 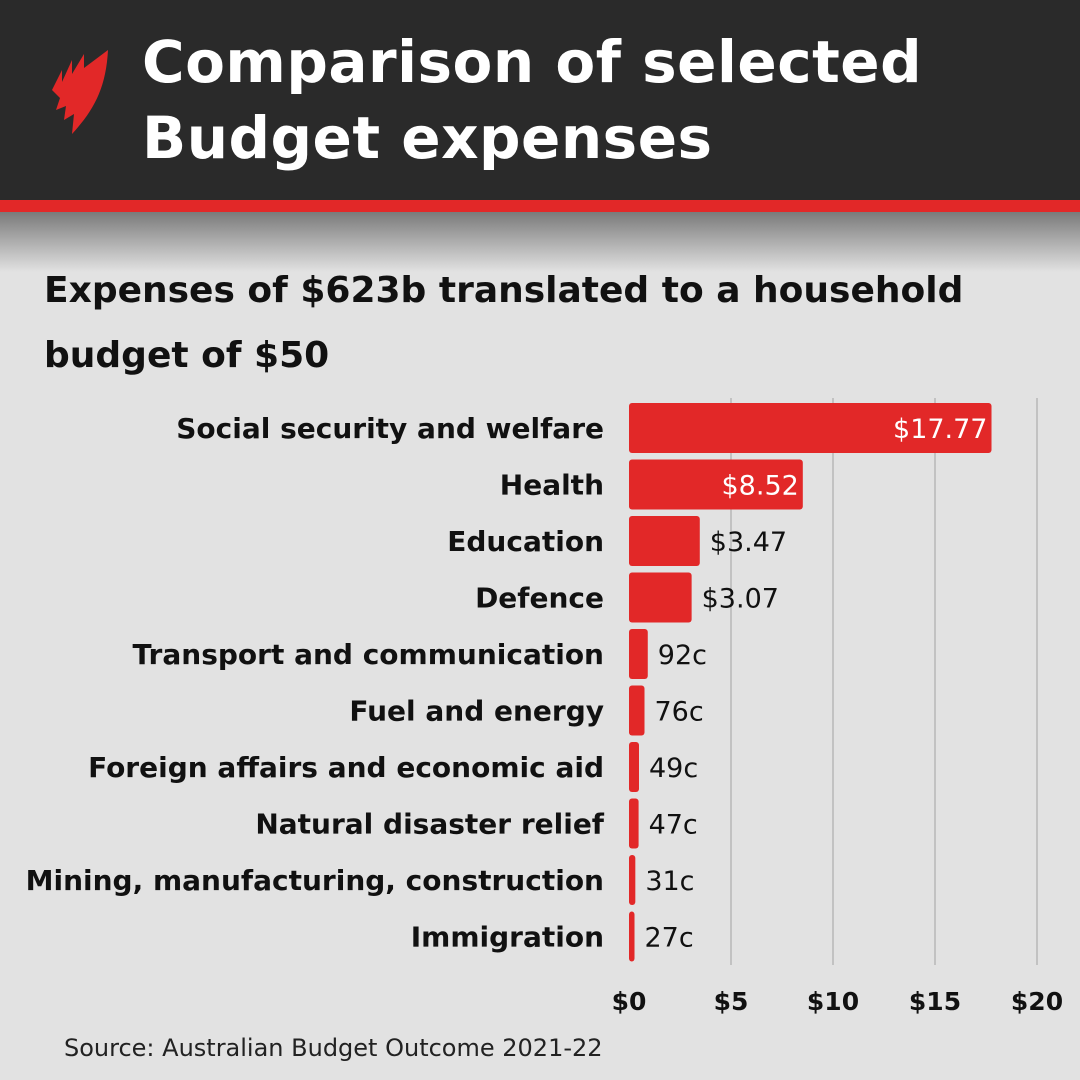 What do you see at coordinates (368, 654) in the screenshot?
I see `category-label: Transport and communication` at bounding box center [368, 654].